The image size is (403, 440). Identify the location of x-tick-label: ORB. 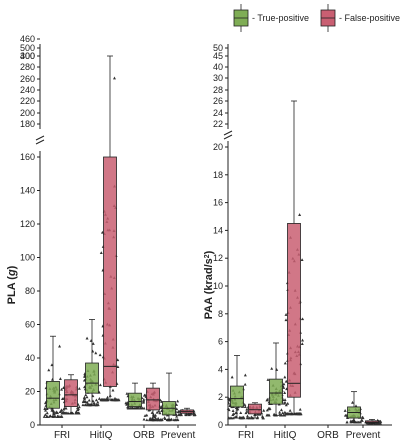
(328, 435).